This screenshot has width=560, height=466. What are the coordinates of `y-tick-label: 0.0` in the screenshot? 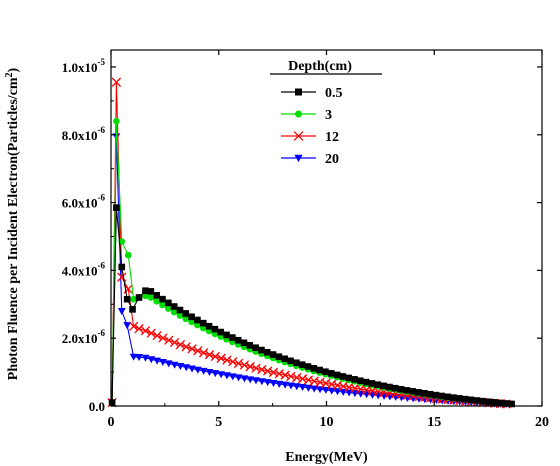 It's located at (97, 406).